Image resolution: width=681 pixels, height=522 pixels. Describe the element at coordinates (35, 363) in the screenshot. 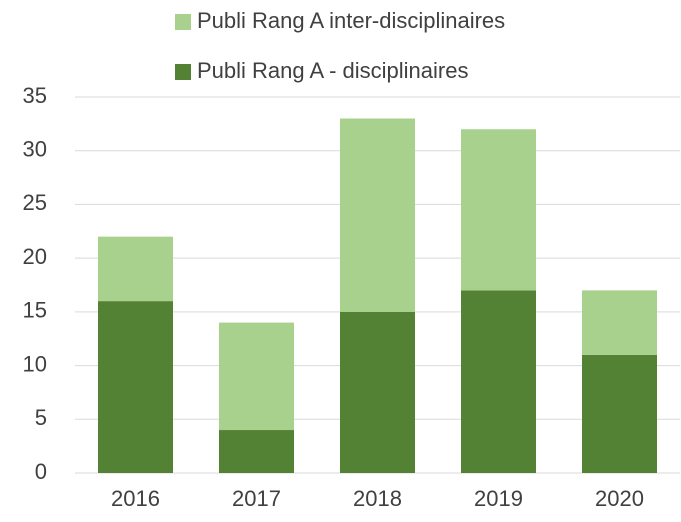

I see `y-tick-label: 10` at that location.